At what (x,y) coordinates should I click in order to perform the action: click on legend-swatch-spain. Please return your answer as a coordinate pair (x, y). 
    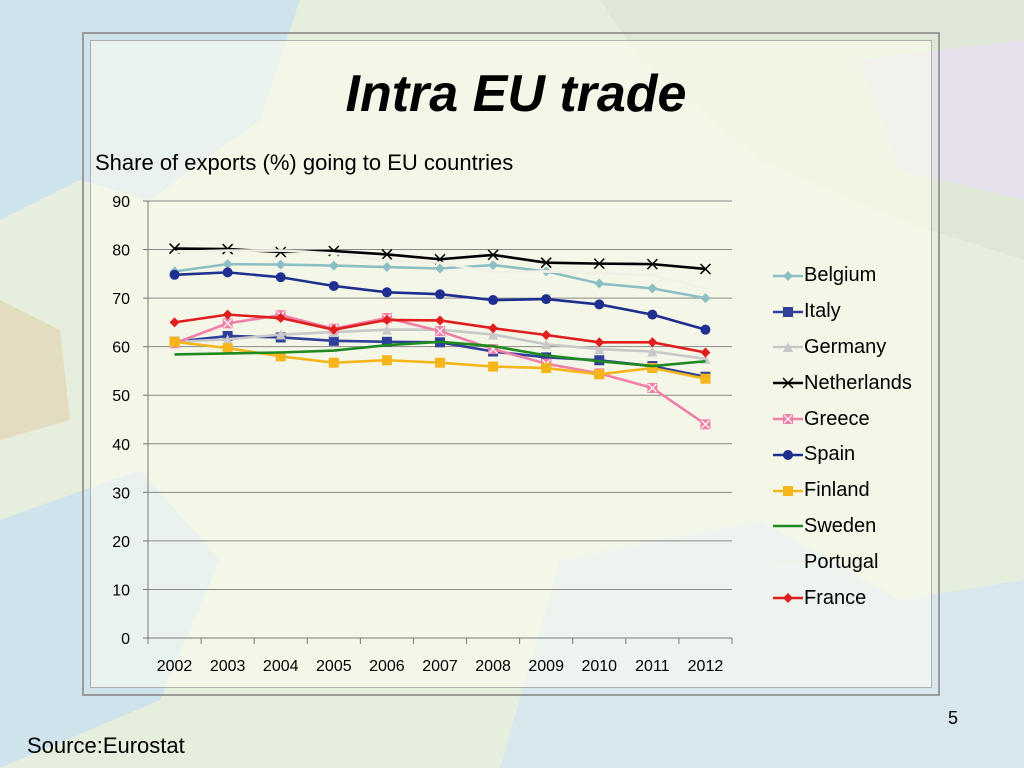
    Looking at the image, I should click on (788, 454).